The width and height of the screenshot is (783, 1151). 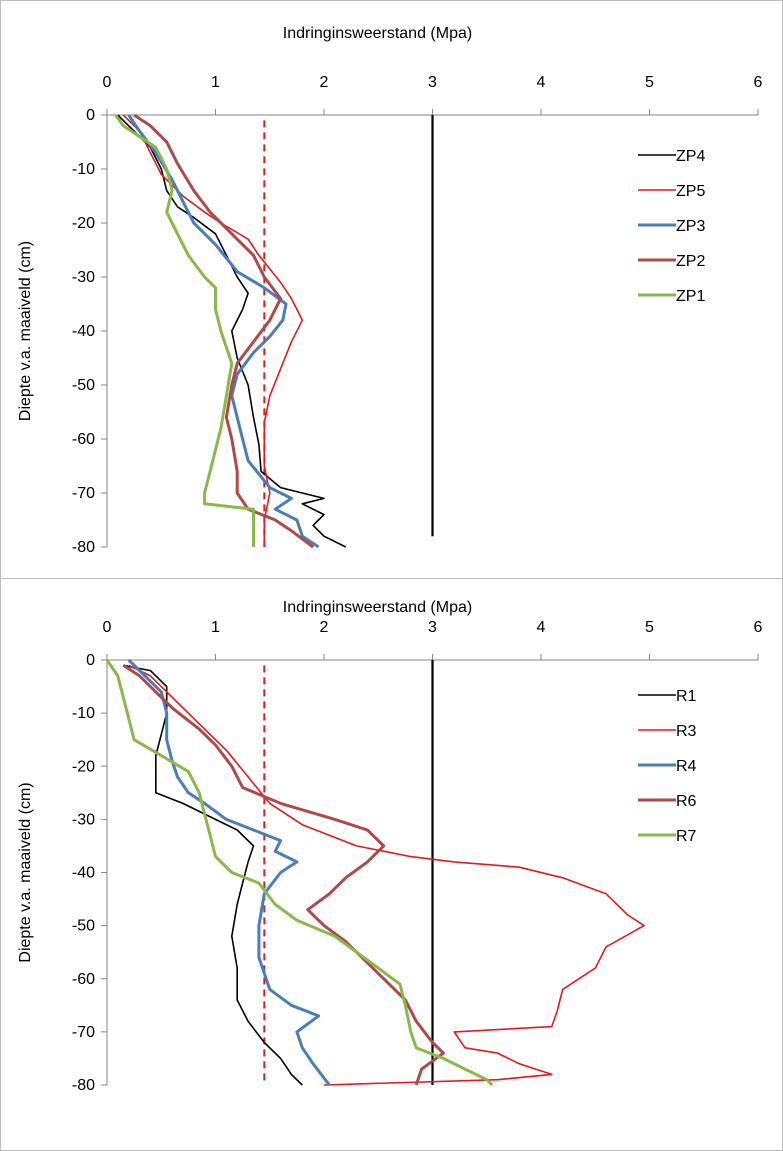 What do you see at coordinates (432, 82) in the screenshot?
I see `chart1-x-tick-label: 3` at bounding box center [432, 82].